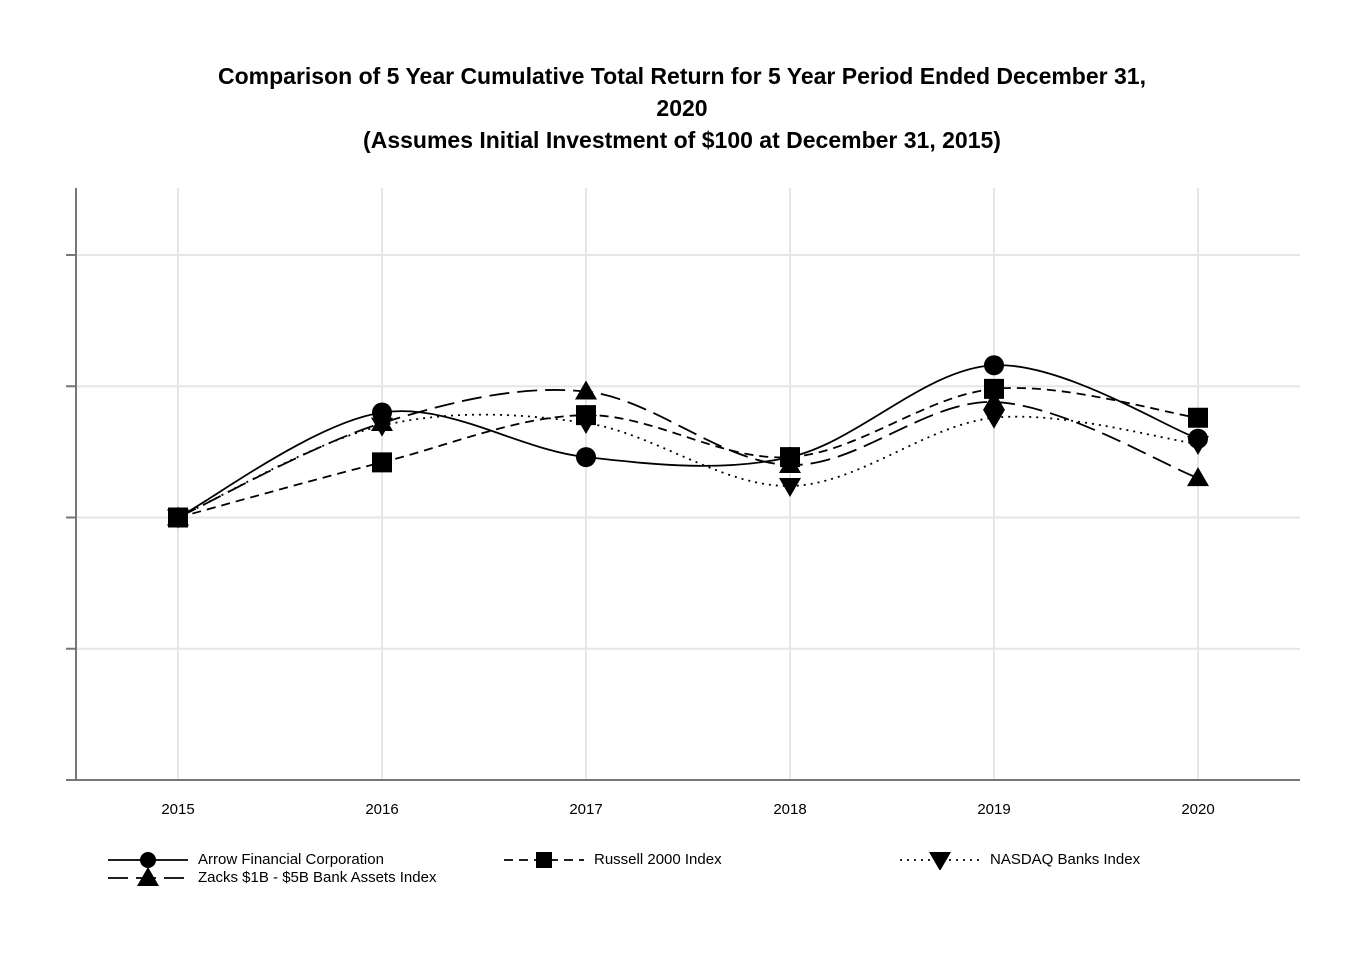  Describe the element at coordinates (789, 809) in the screenshot. I see `x-tick-label: 2018` at that location.